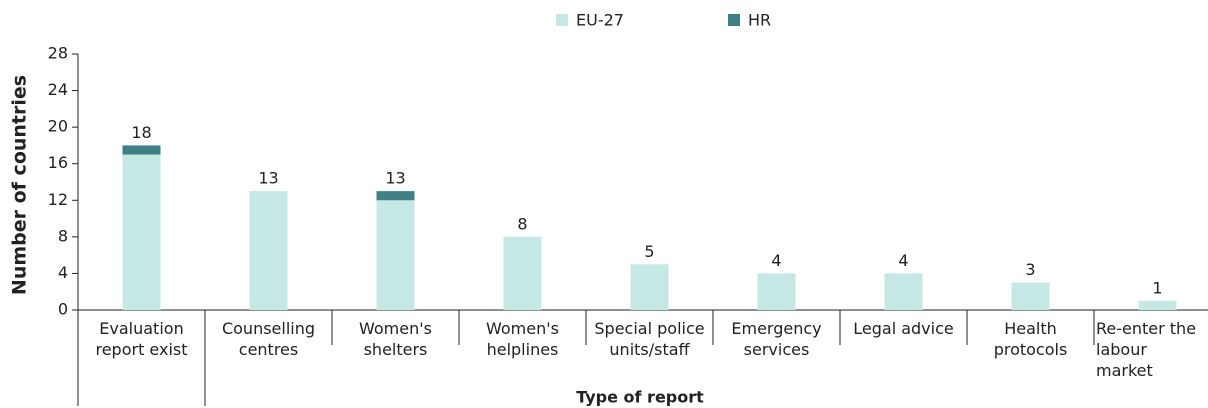 This screenshot has width=1208, height=408. Describe the element at coordinates (141, 339) in the screenshot. I see `x-tick-label: Evaluation report exist` at that location.